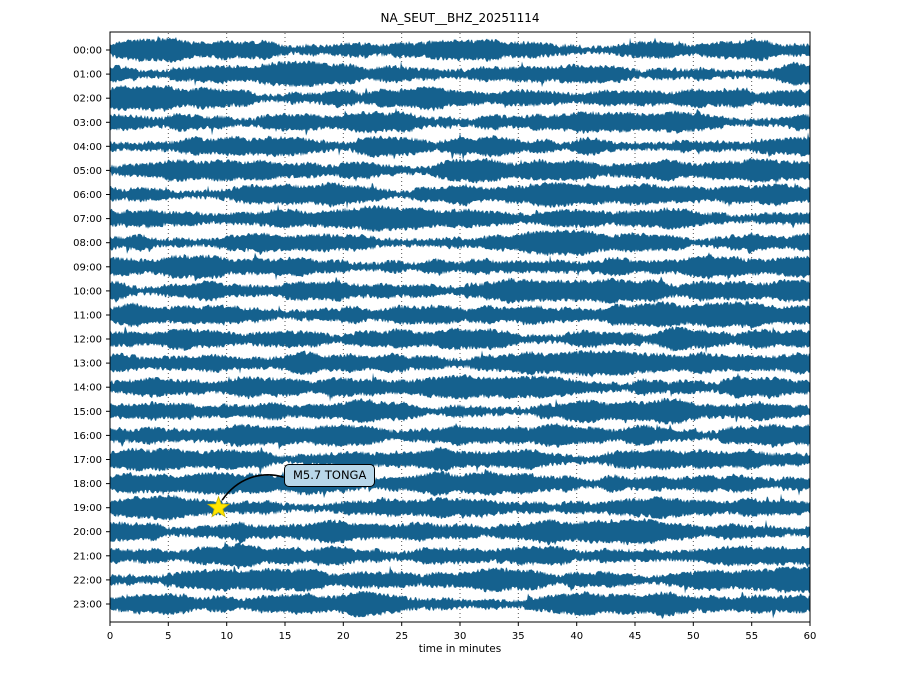  I want to click on x-tick-label: 15, so click(285, 636).